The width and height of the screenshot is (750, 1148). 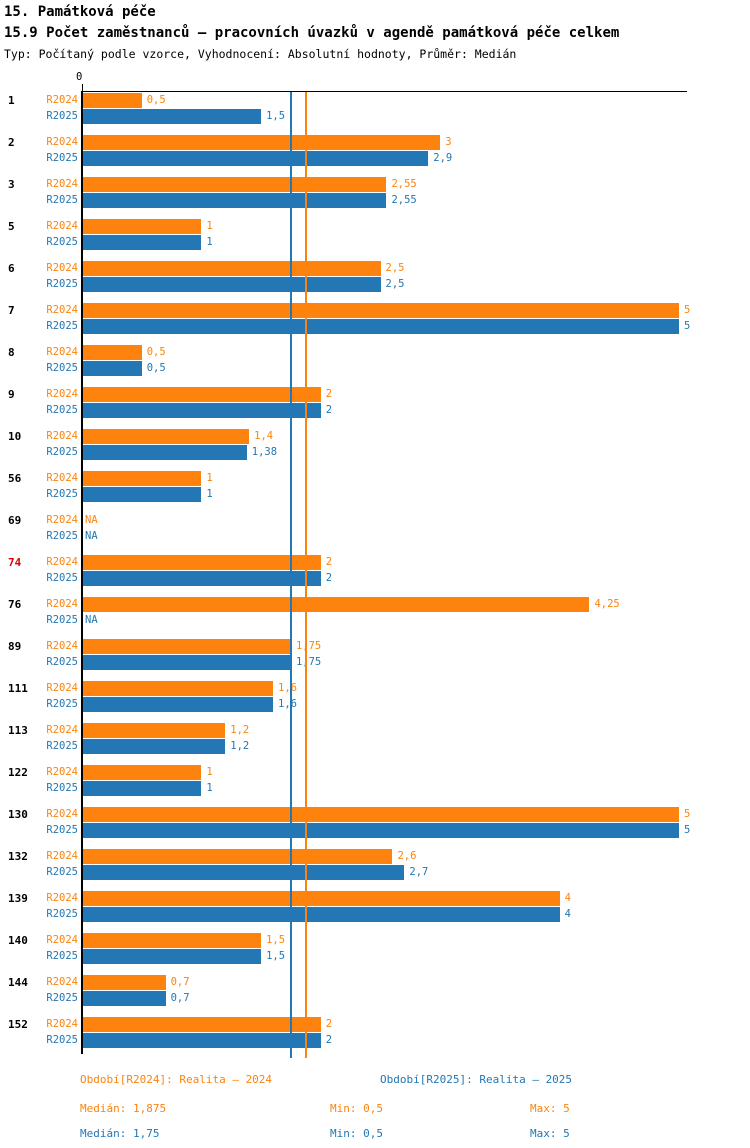 What do you see at coordinates (18, 898) in the screenshot?
I see `category-label: 139` at bounding box center [18, 898].